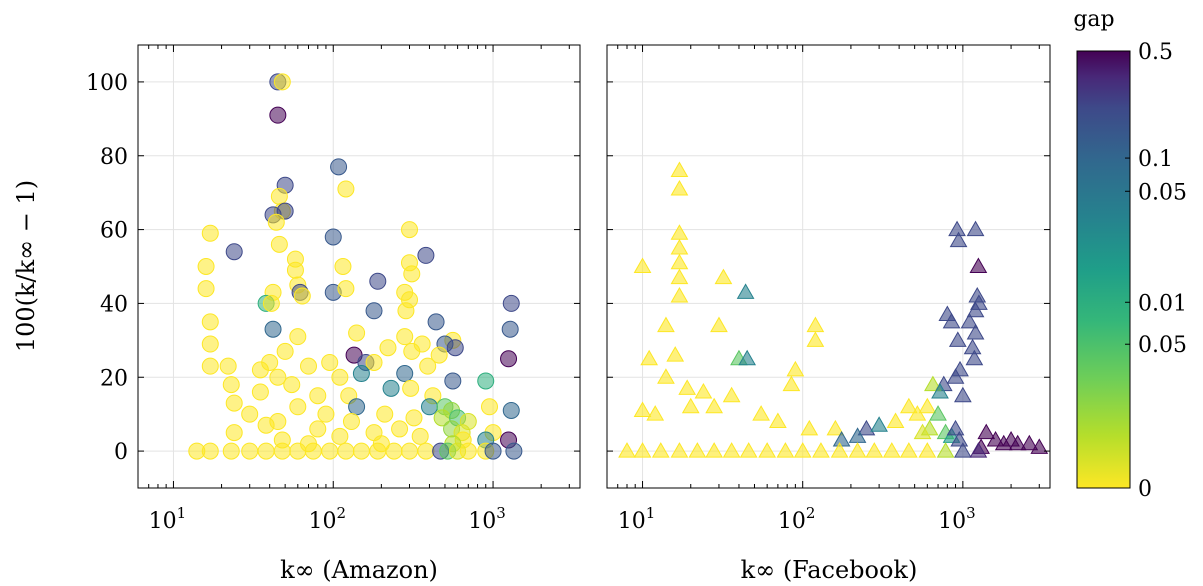  Describe the element at coordinates (1145, 489) in the screenshot. I see `colorbar-tick-label: 0` at that location.